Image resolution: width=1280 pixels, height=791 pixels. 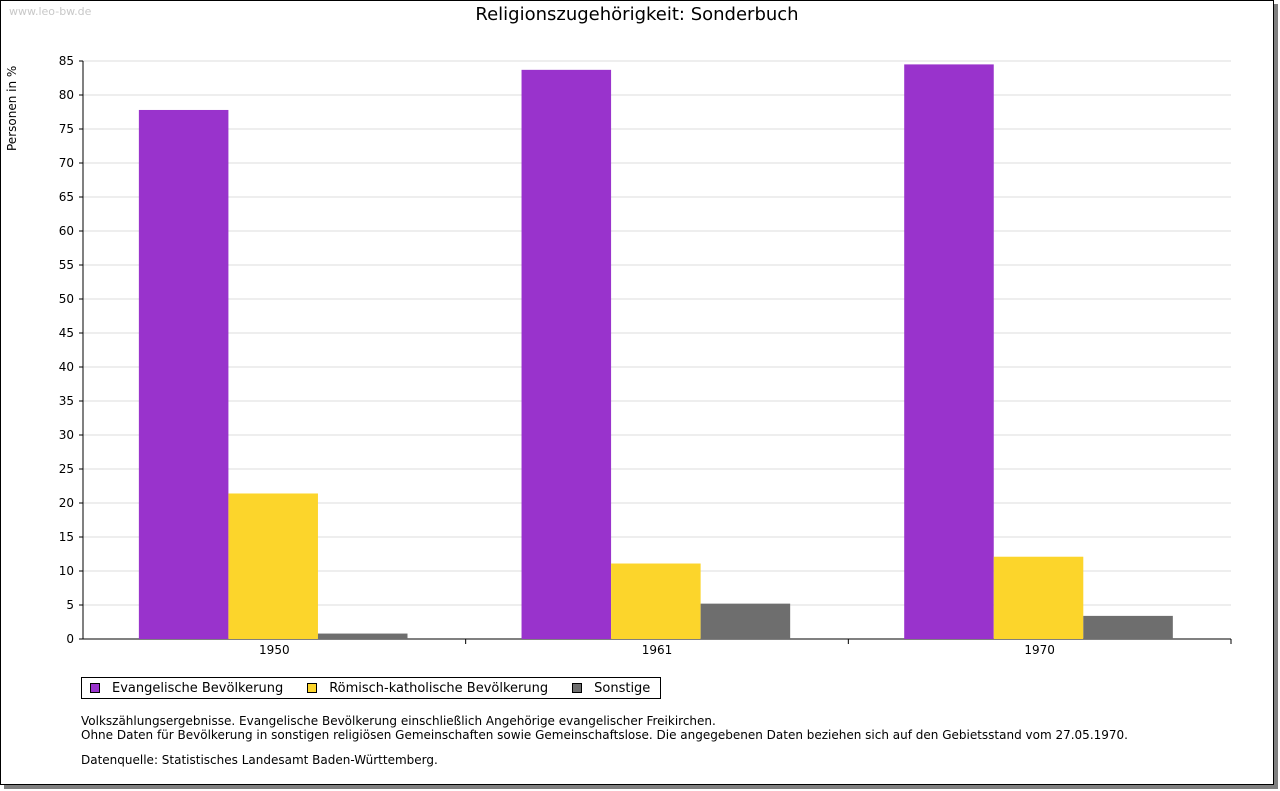 I want to click on x-tick-label: 1950, so click(x=274, y=650).